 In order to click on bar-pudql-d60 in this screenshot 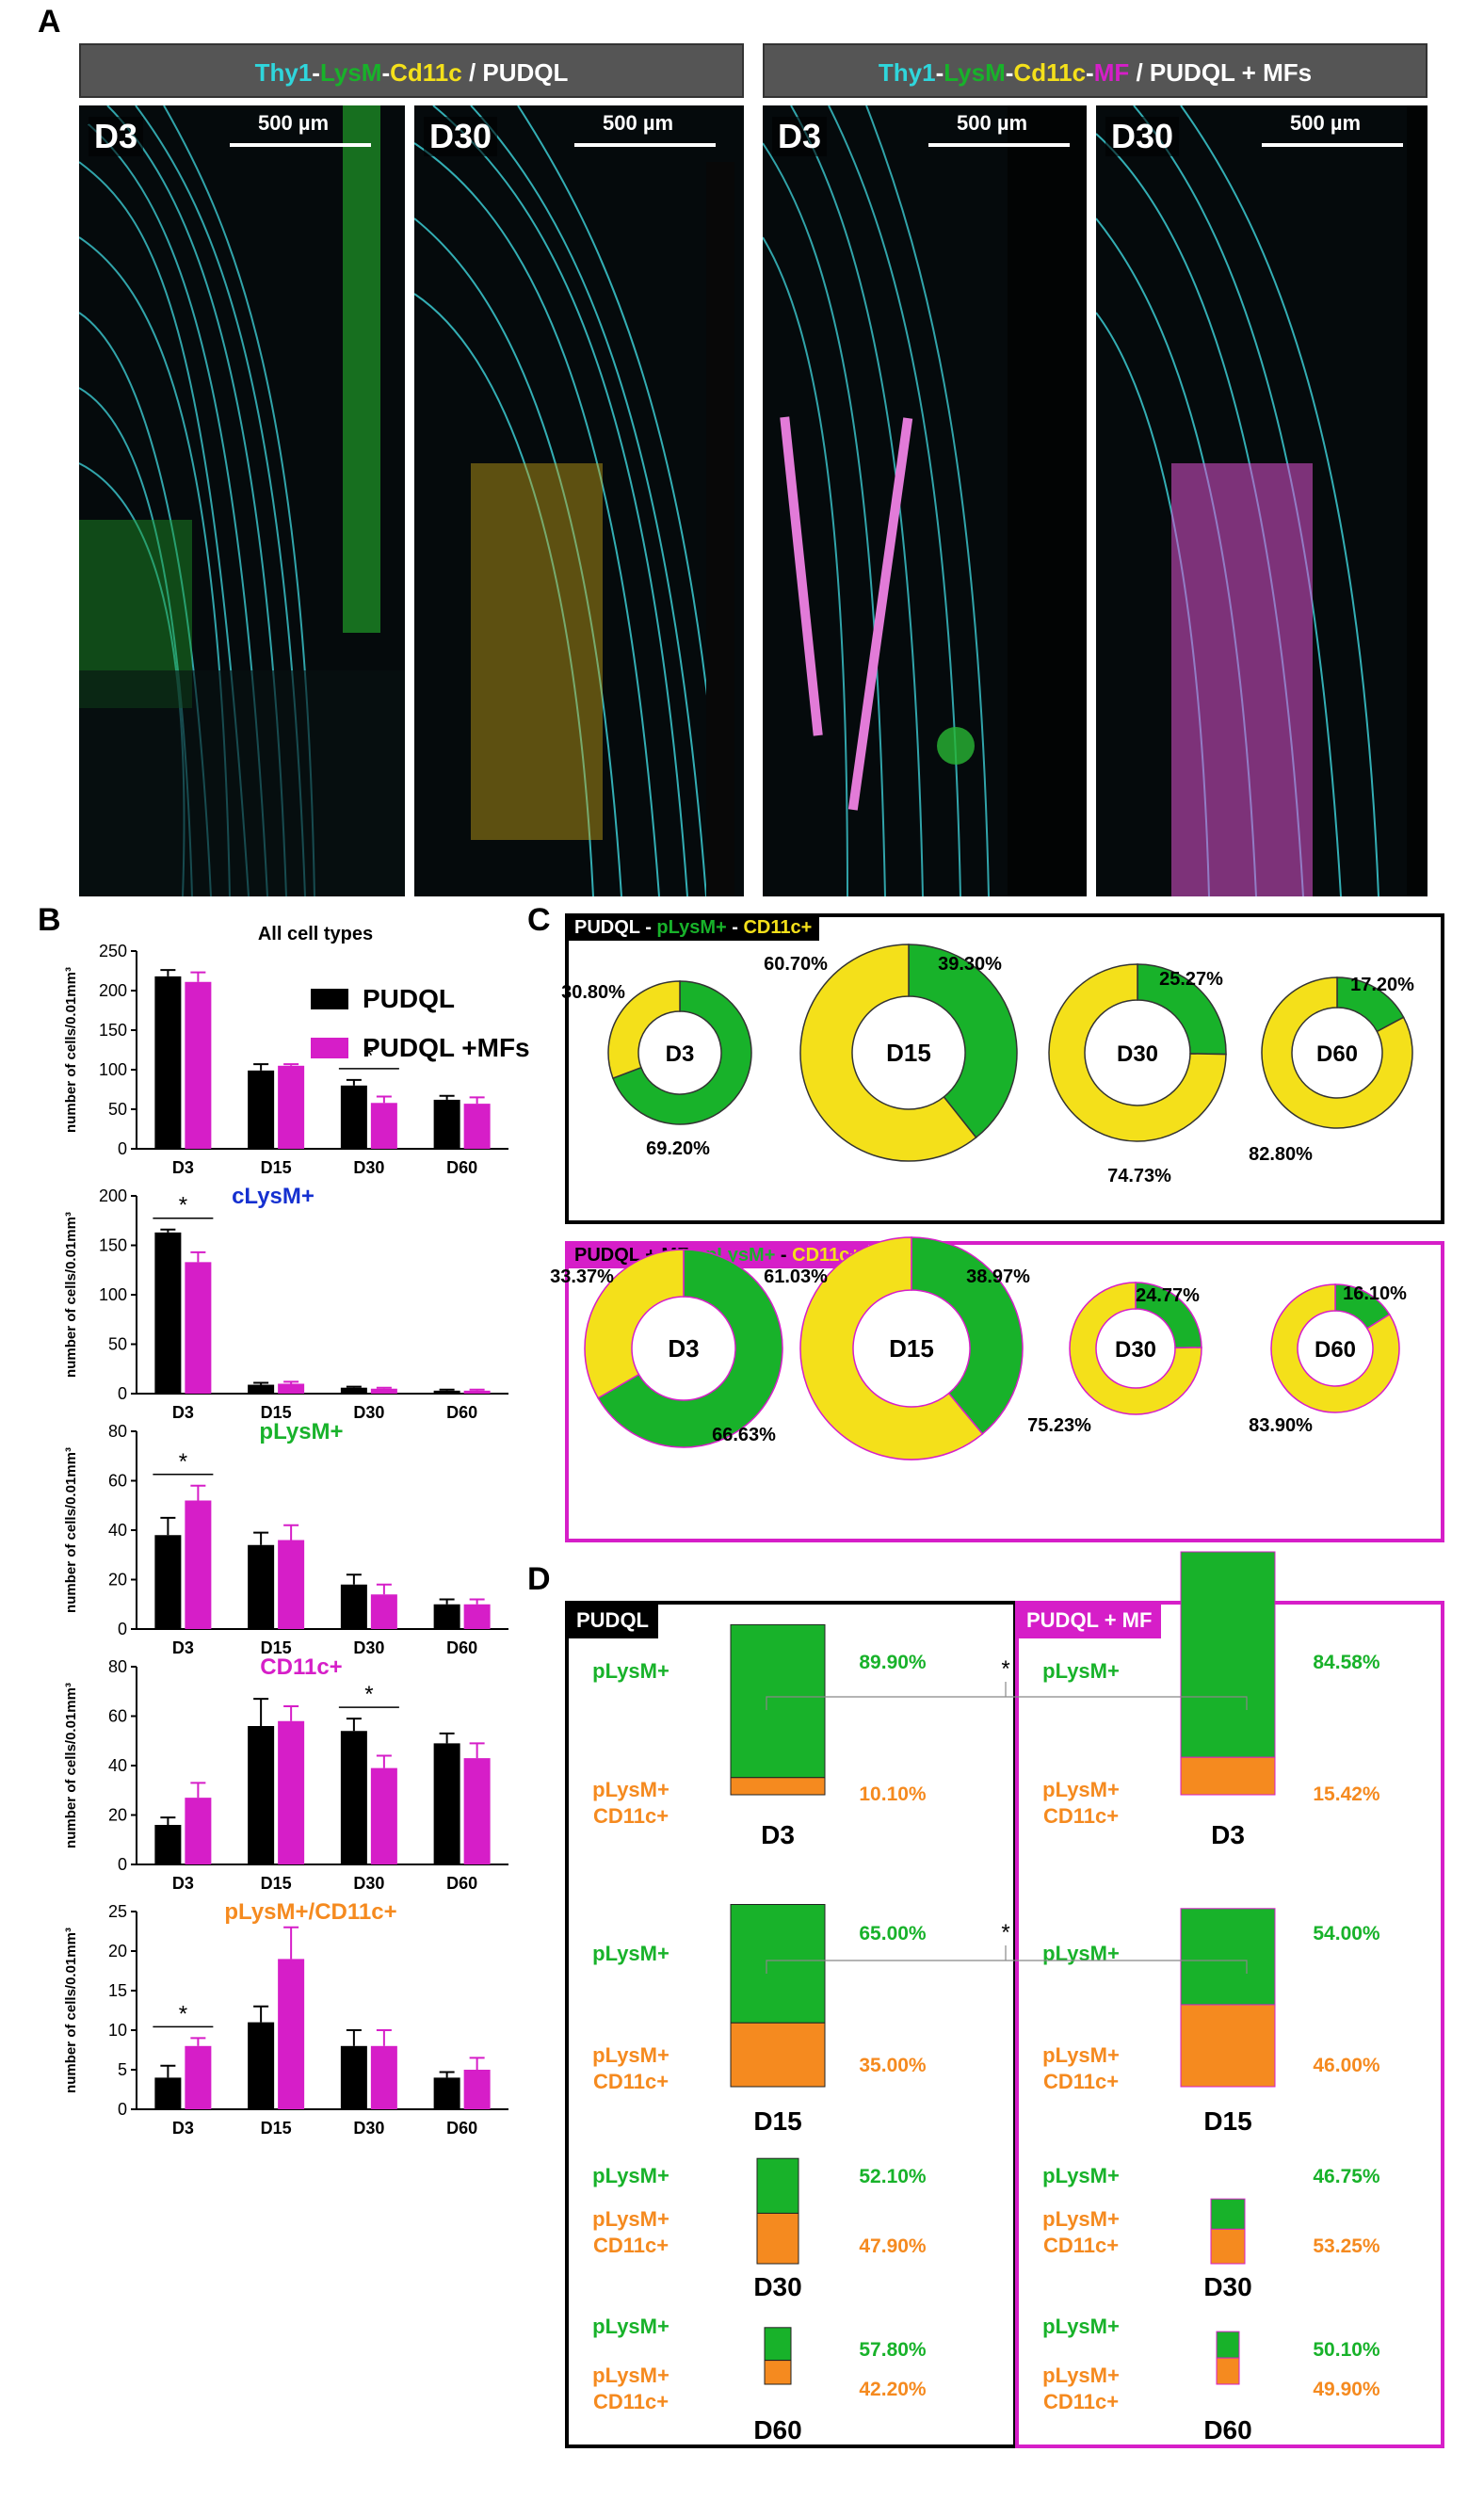, I will do `click(447, 1392)`.